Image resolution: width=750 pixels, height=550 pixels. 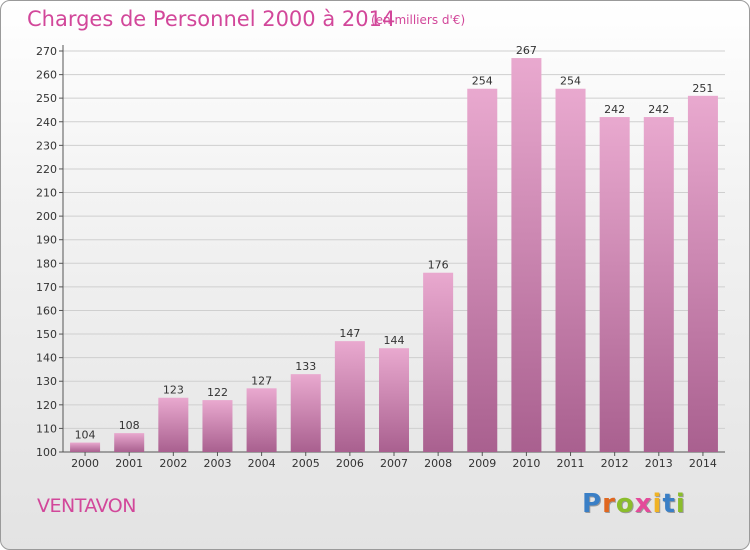 I want to click on y-tick-label: 200, so click(x=46, y=216).